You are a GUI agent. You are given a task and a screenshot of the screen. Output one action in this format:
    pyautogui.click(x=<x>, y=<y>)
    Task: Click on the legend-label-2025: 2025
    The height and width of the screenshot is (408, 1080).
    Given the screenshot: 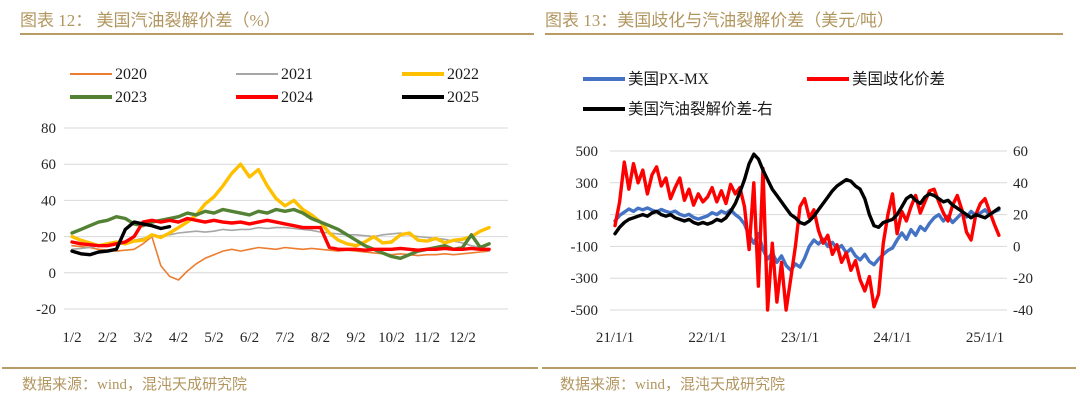 What is the action you would take?
    pyautogui.click(x=463, y=97)
    